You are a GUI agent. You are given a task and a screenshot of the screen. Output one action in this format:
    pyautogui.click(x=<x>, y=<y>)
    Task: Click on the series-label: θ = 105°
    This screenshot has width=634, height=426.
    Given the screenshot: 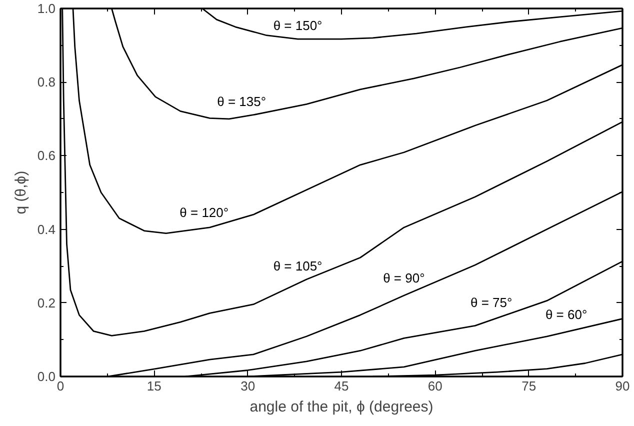 What is the action you would take?
    pyautogui.click(x=297, y=266)
    